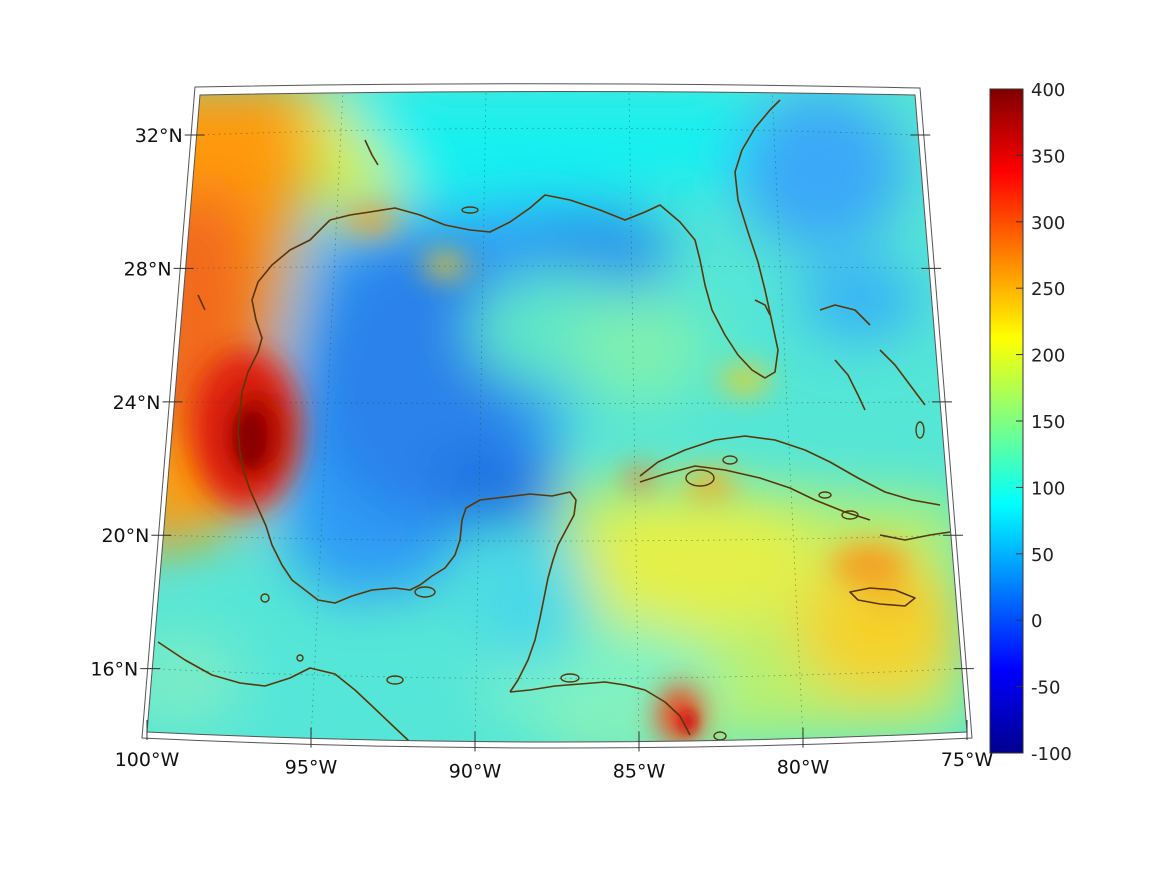  I want to click on colorbar-tick-label: 0, so click(1036, 621).